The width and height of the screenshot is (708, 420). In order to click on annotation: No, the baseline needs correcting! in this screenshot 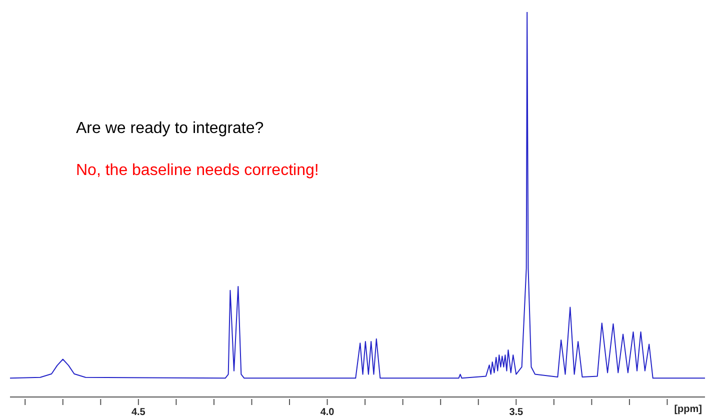, I will do `click(197, 171)`.